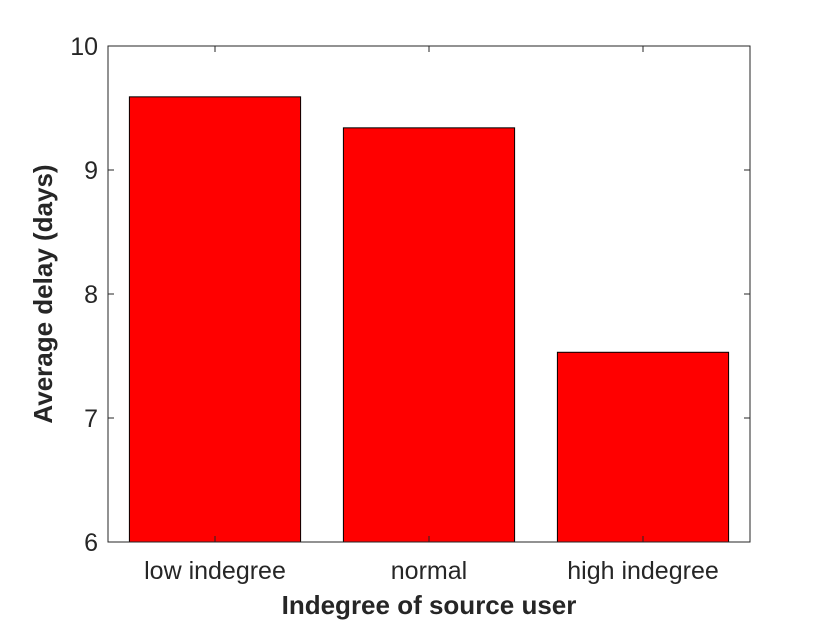  Describe the element at coordinates (91, 419) in the screenshot. I see `y-tick-label: 7` at that location.